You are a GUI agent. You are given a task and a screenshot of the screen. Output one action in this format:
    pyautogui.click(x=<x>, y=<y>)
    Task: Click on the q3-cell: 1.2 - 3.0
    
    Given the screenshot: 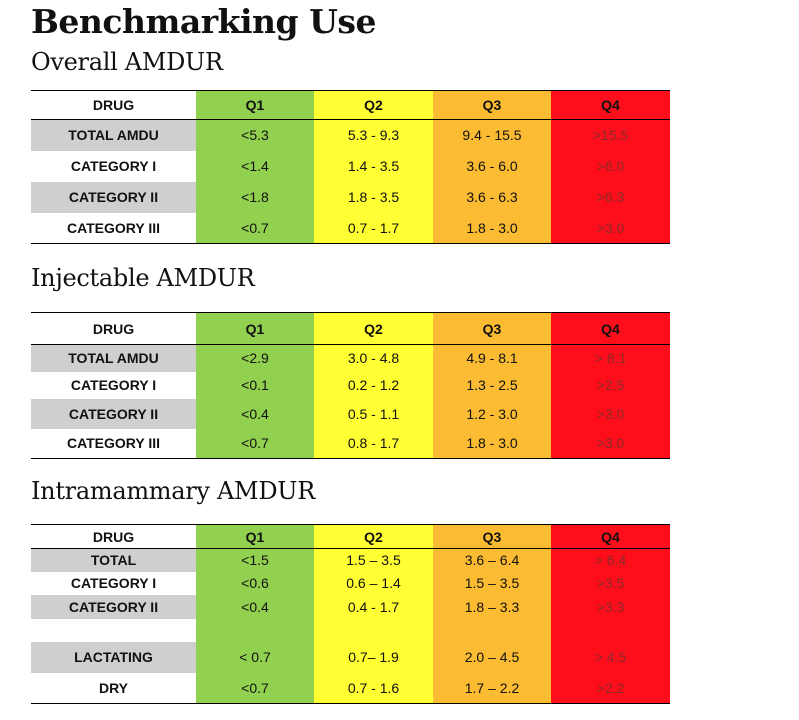 What is the action you would take?
    pyautogui.click(x=492, y=413)
    